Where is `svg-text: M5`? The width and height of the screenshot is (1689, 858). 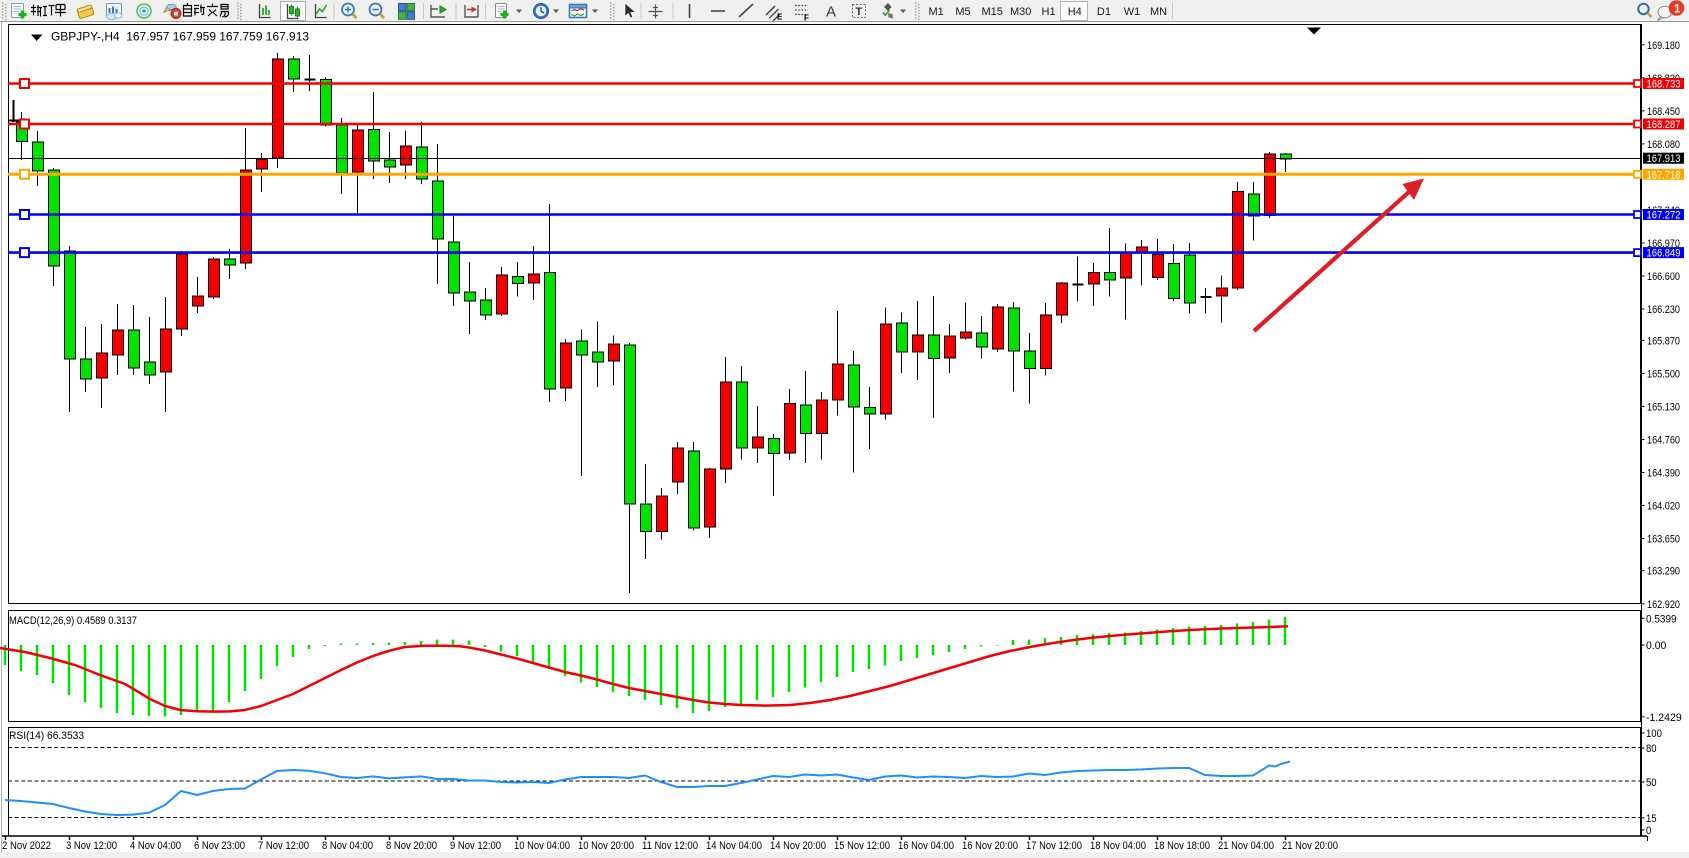 svg-text: M5 is located at coordinates (962, 12).